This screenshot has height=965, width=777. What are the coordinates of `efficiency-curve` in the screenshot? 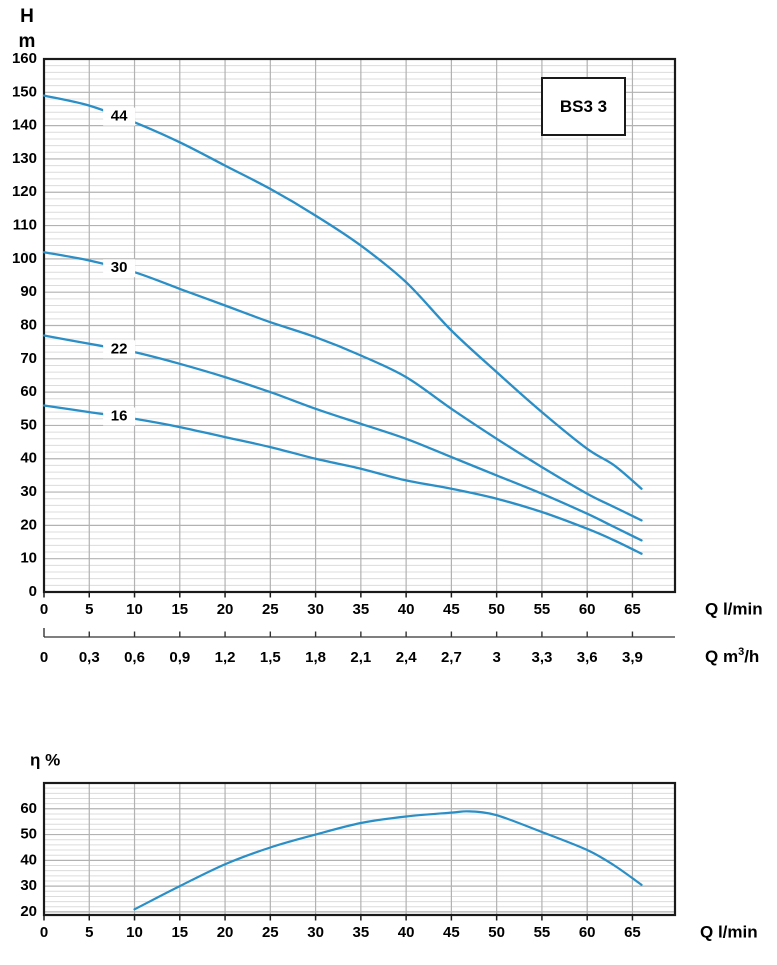 It's located at (388, 860).